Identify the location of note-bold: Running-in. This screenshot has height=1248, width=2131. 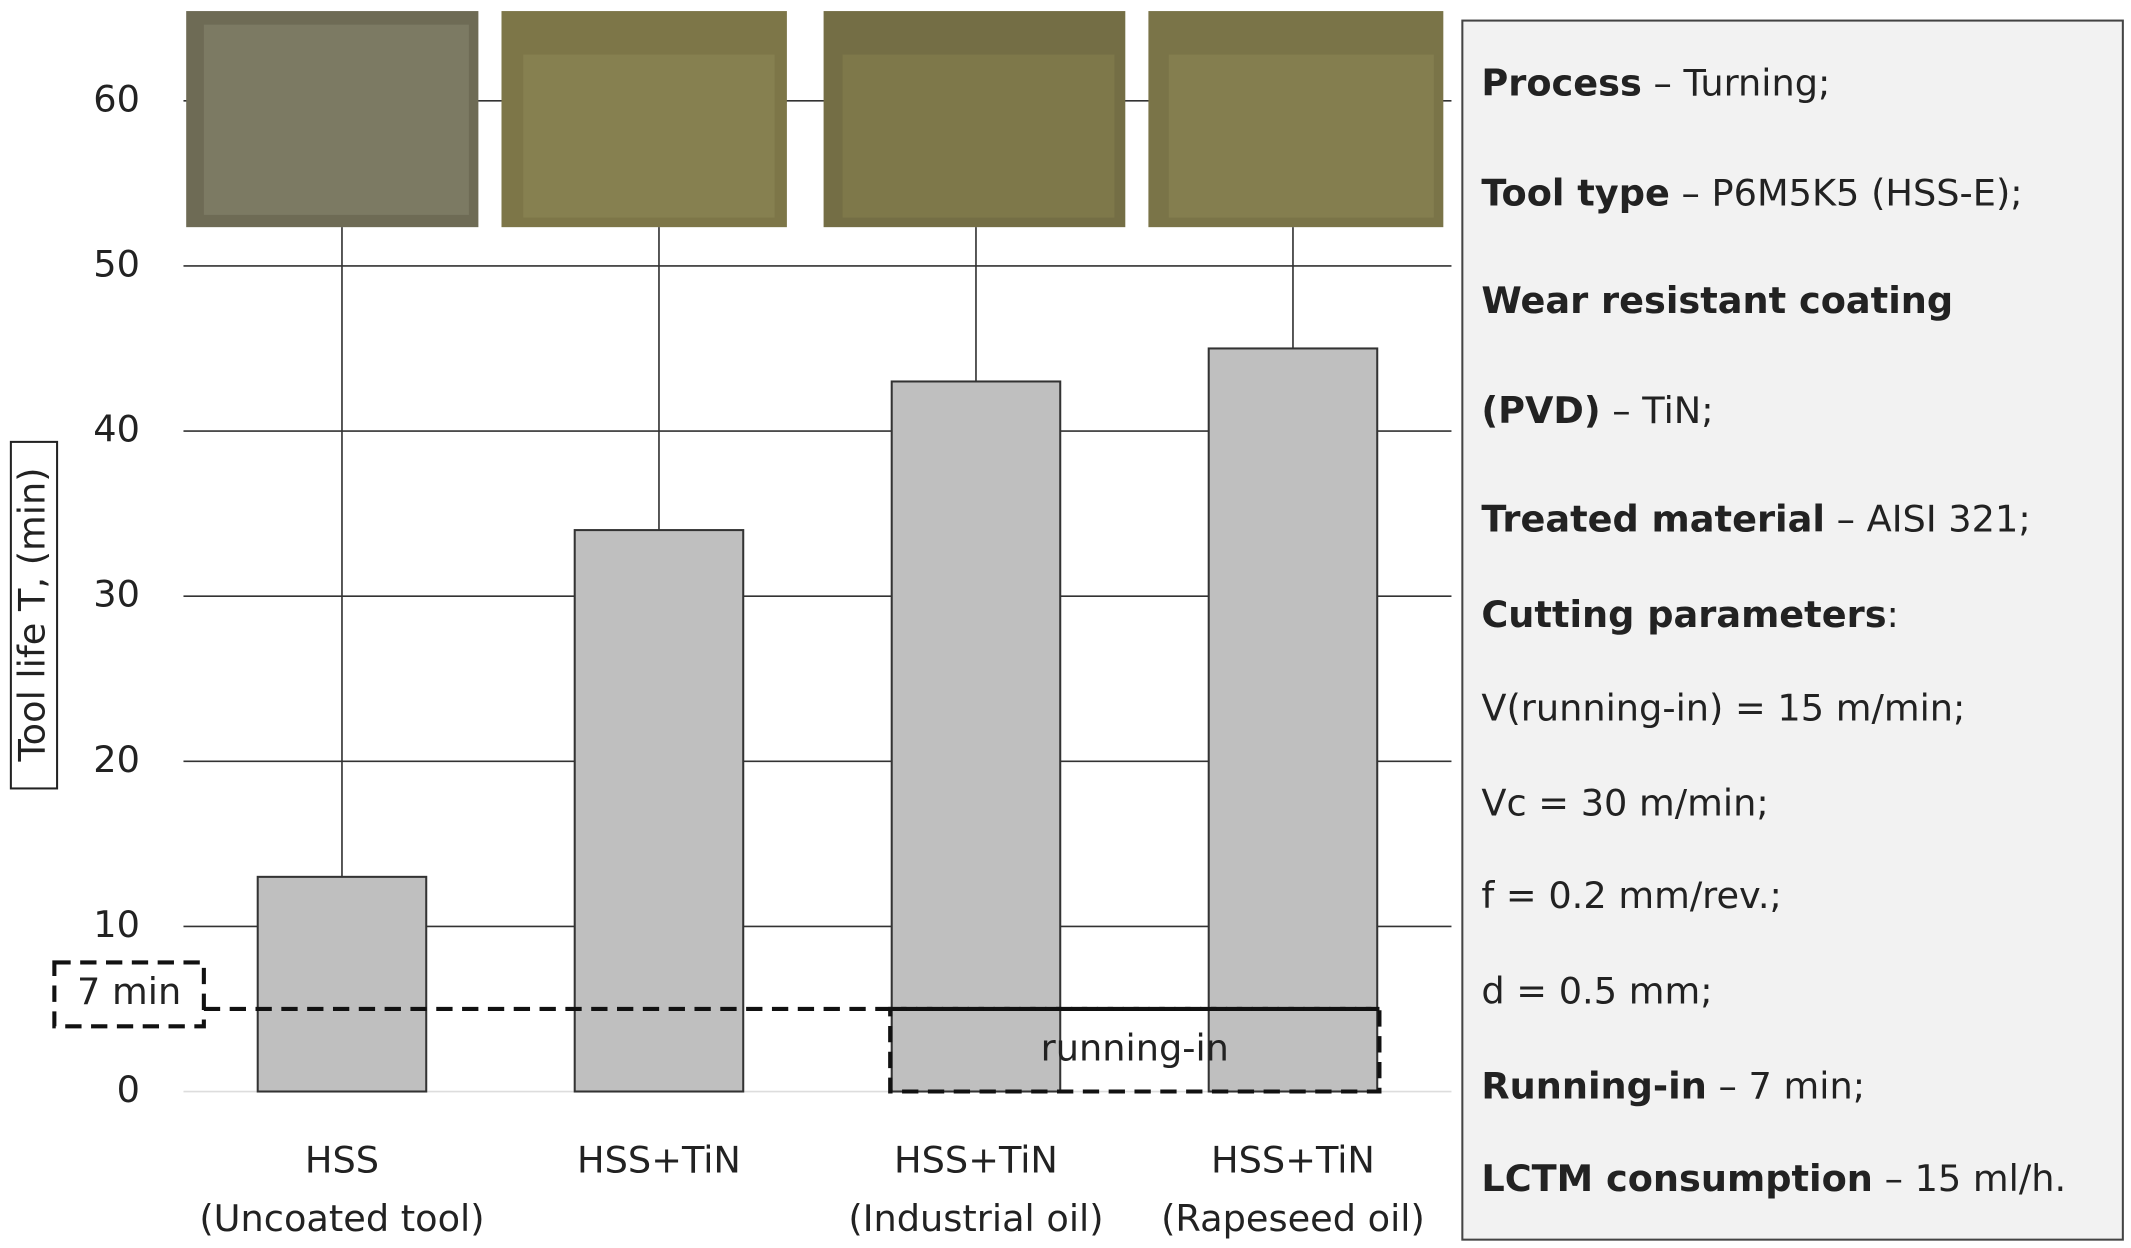
(1593, 1085).